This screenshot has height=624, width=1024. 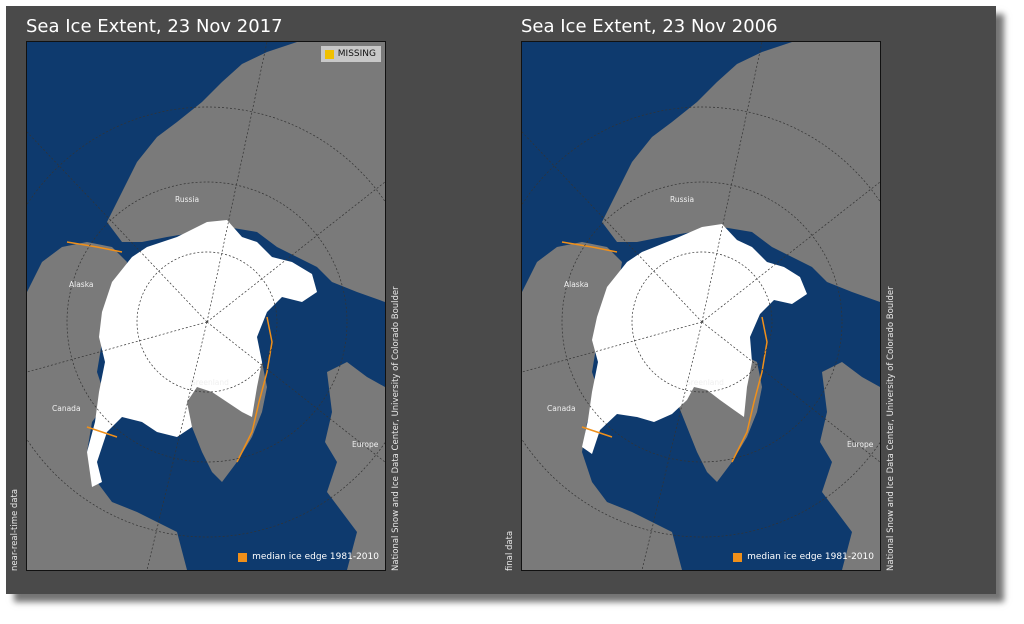 I want to click on missing-swatch, so click(x=329, y=54).